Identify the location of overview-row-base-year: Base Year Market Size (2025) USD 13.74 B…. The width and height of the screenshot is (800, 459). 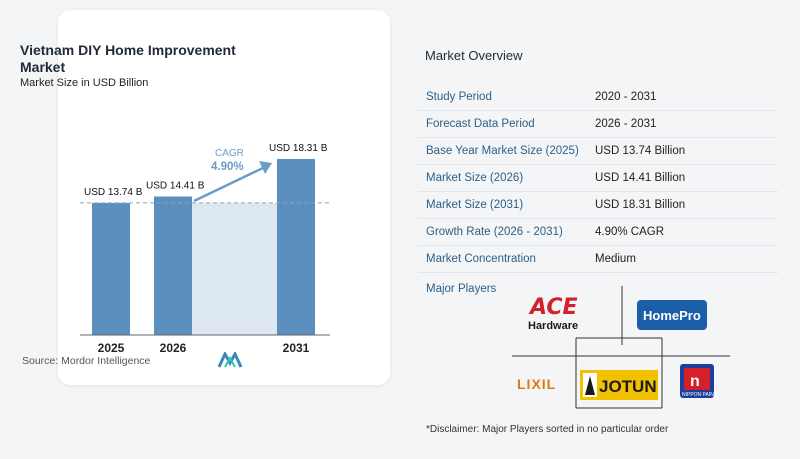
(598, 151).